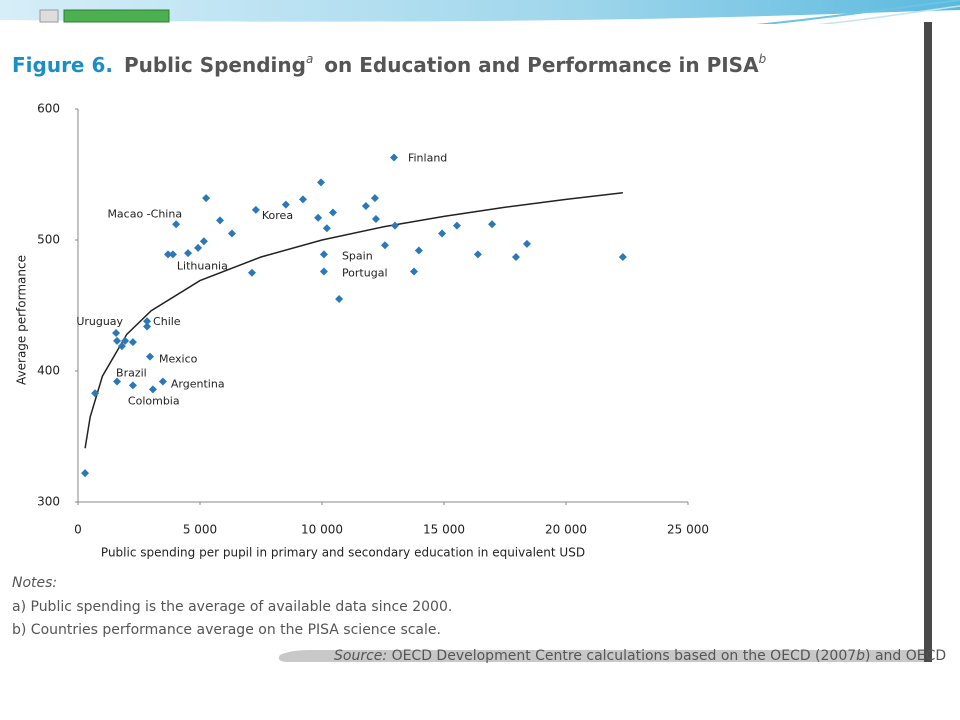  Describe the element at coordinates (309, 59) in the screenshot. I see `title-sup: a` at that location.